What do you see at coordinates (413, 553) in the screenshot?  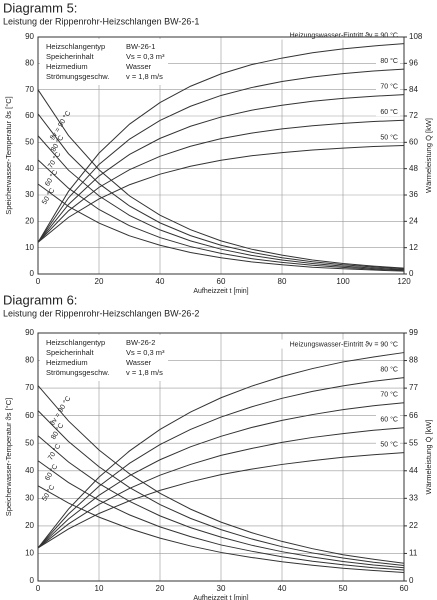 I see `y2-tick-label: 11` at bounding box center [413, 553].